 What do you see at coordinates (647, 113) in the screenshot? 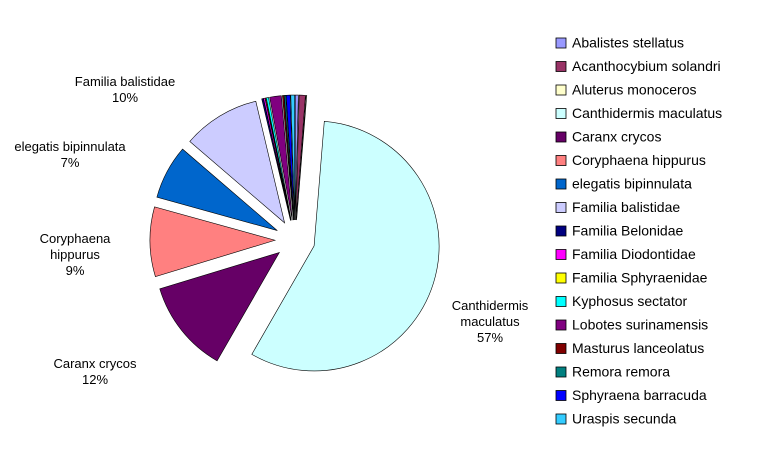
I see `legend-label: Canthidermis maculatus` at bounding box center [647, 113].